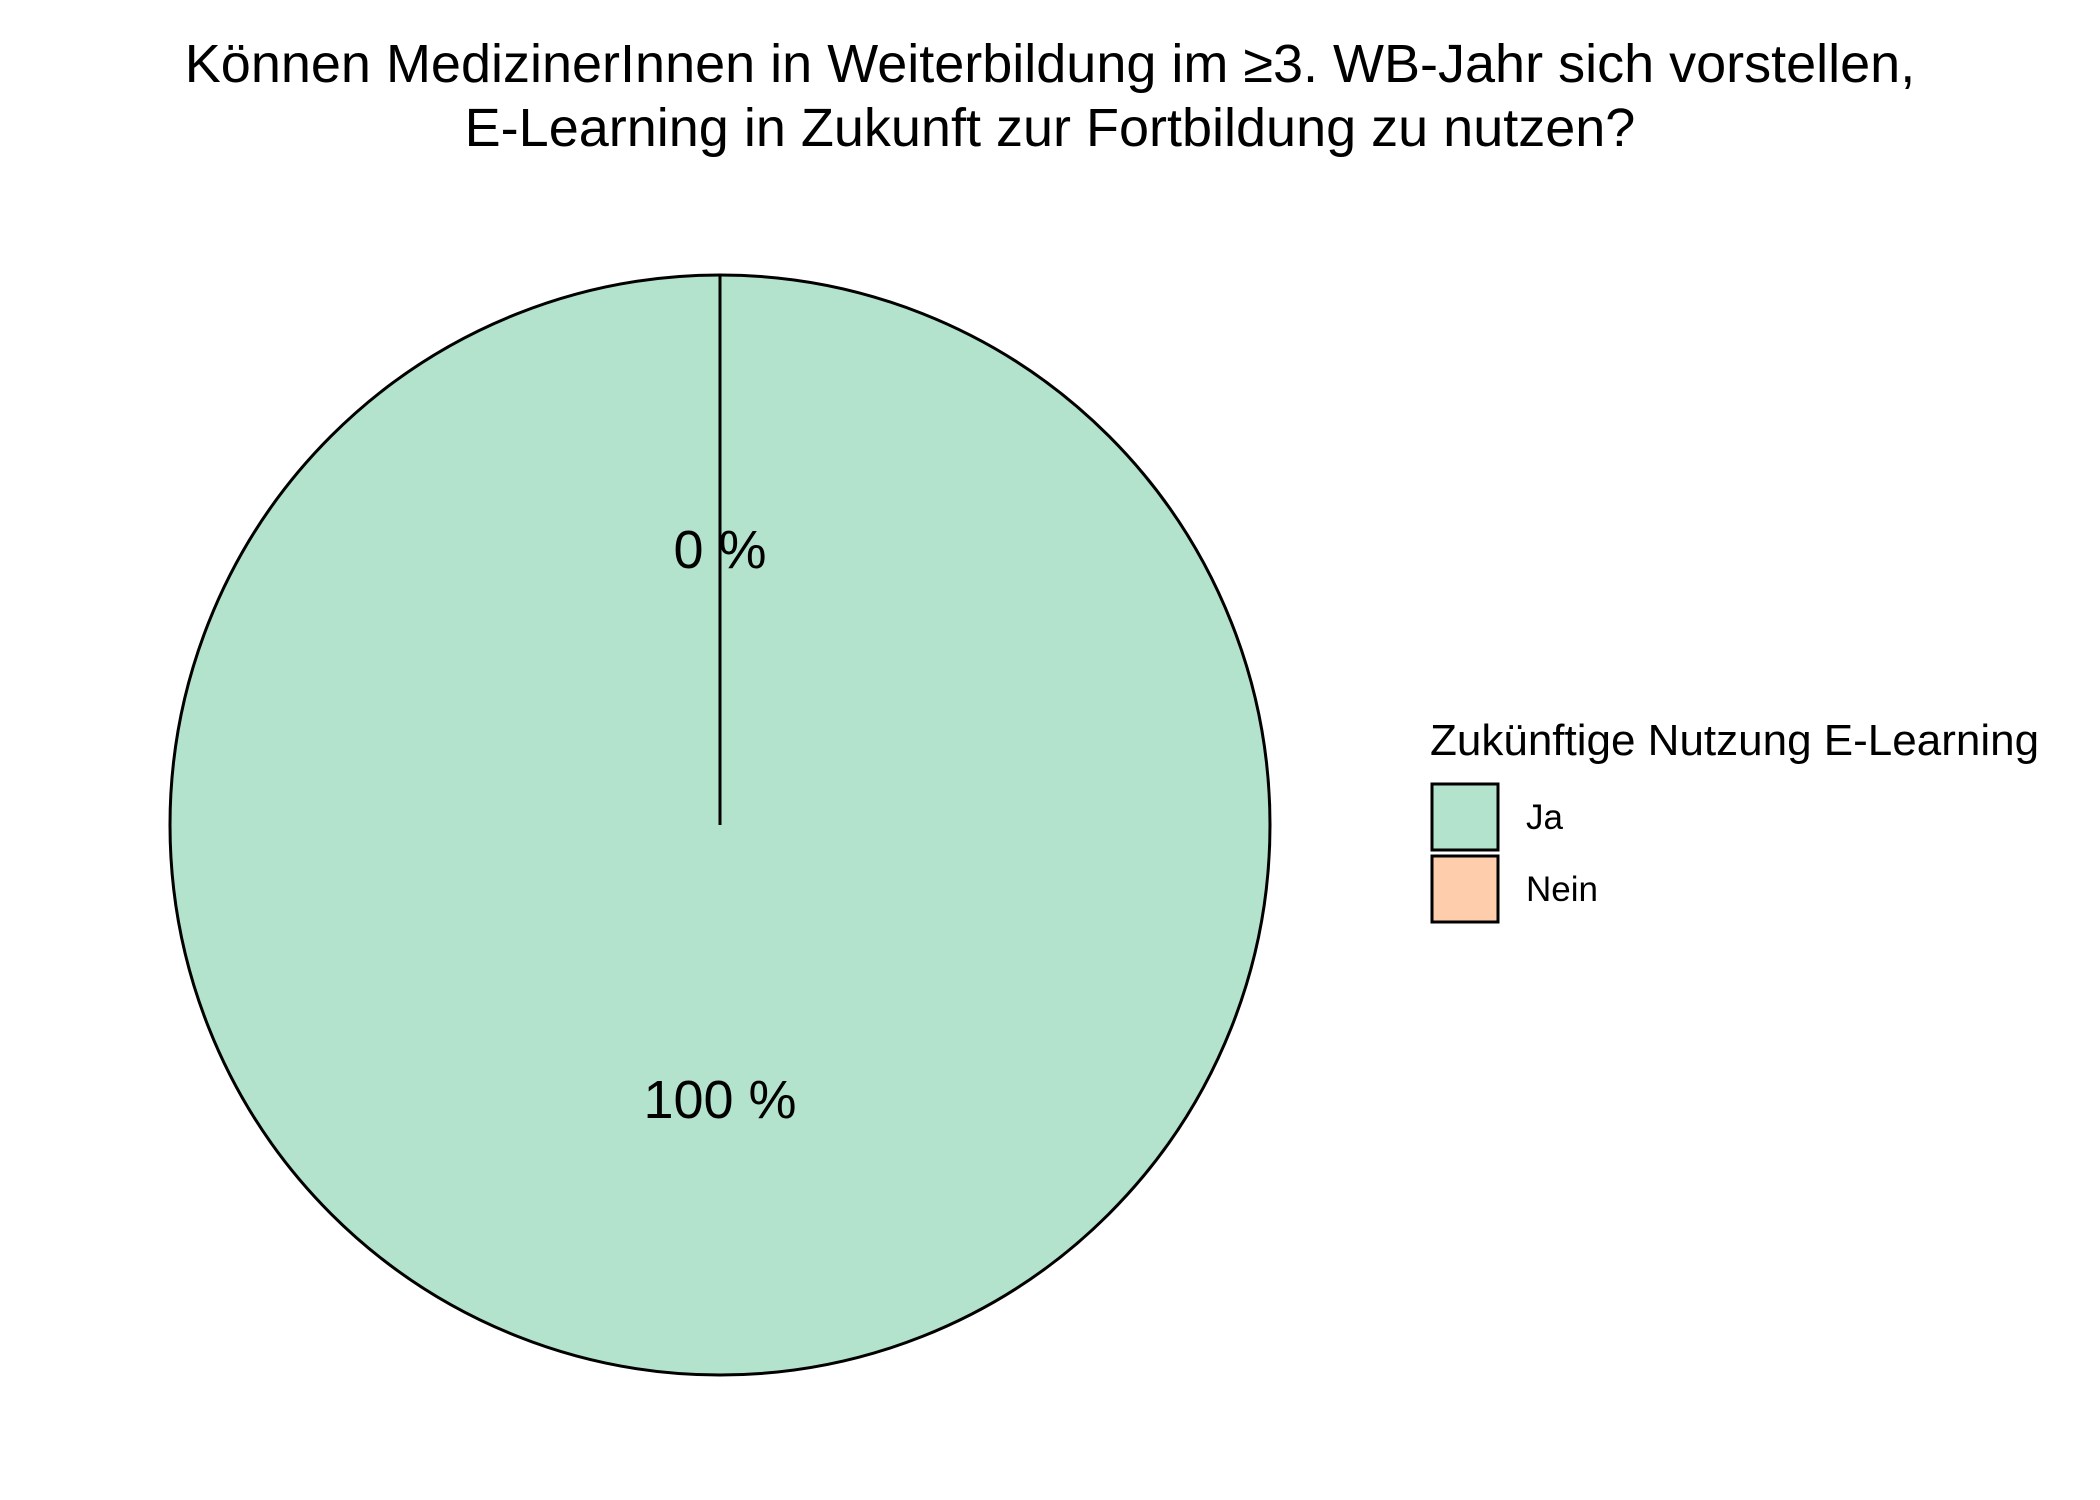 The height and width of the screenshot is (1500, 2100). I want to click on legend-label-ja: Ja, so click(1545, 817).